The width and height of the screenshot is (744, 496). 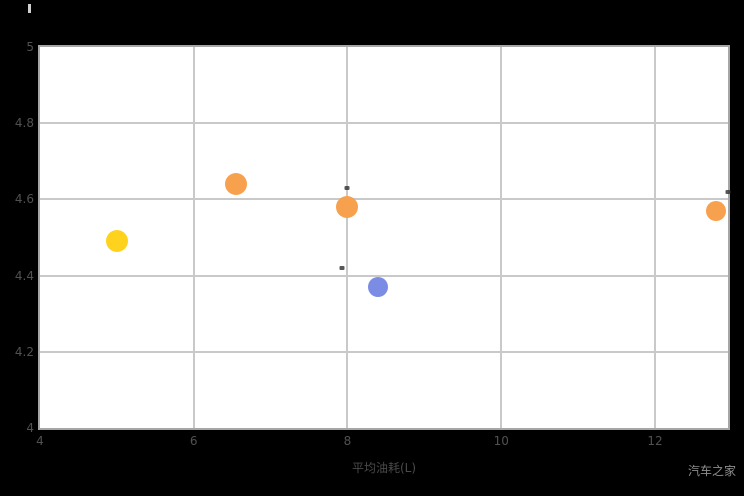 What do you see at coordinates (24, 199) in the screenshot?
I see `y-tick-label: 4.6` at bounding box center [24, 199].